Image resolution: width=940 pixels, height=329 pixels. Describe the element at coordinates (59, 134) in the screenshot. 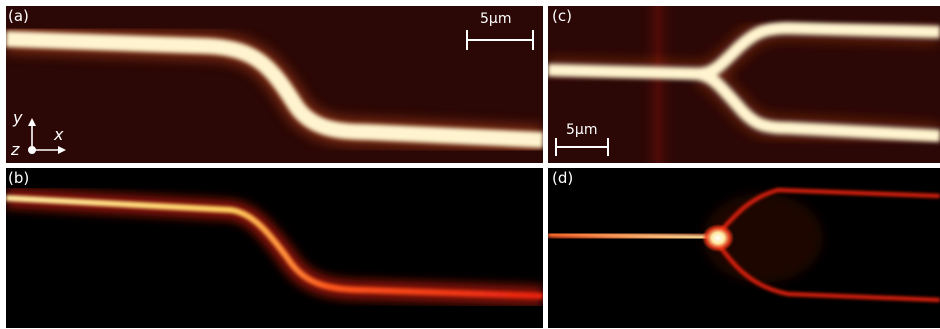

I see `axis-x-label: x` at that location.